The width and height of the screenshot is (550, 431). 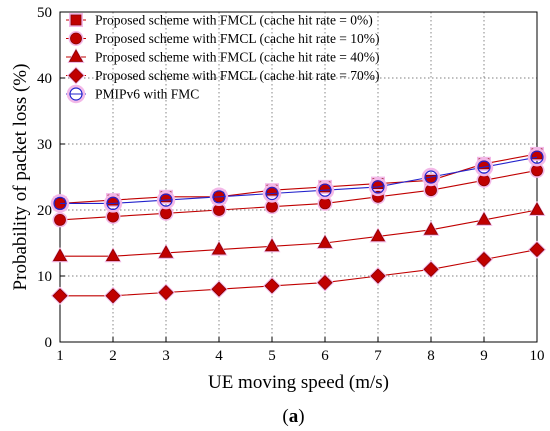 I want to click on x-tick-label: 2, so click(x=113, y=356).